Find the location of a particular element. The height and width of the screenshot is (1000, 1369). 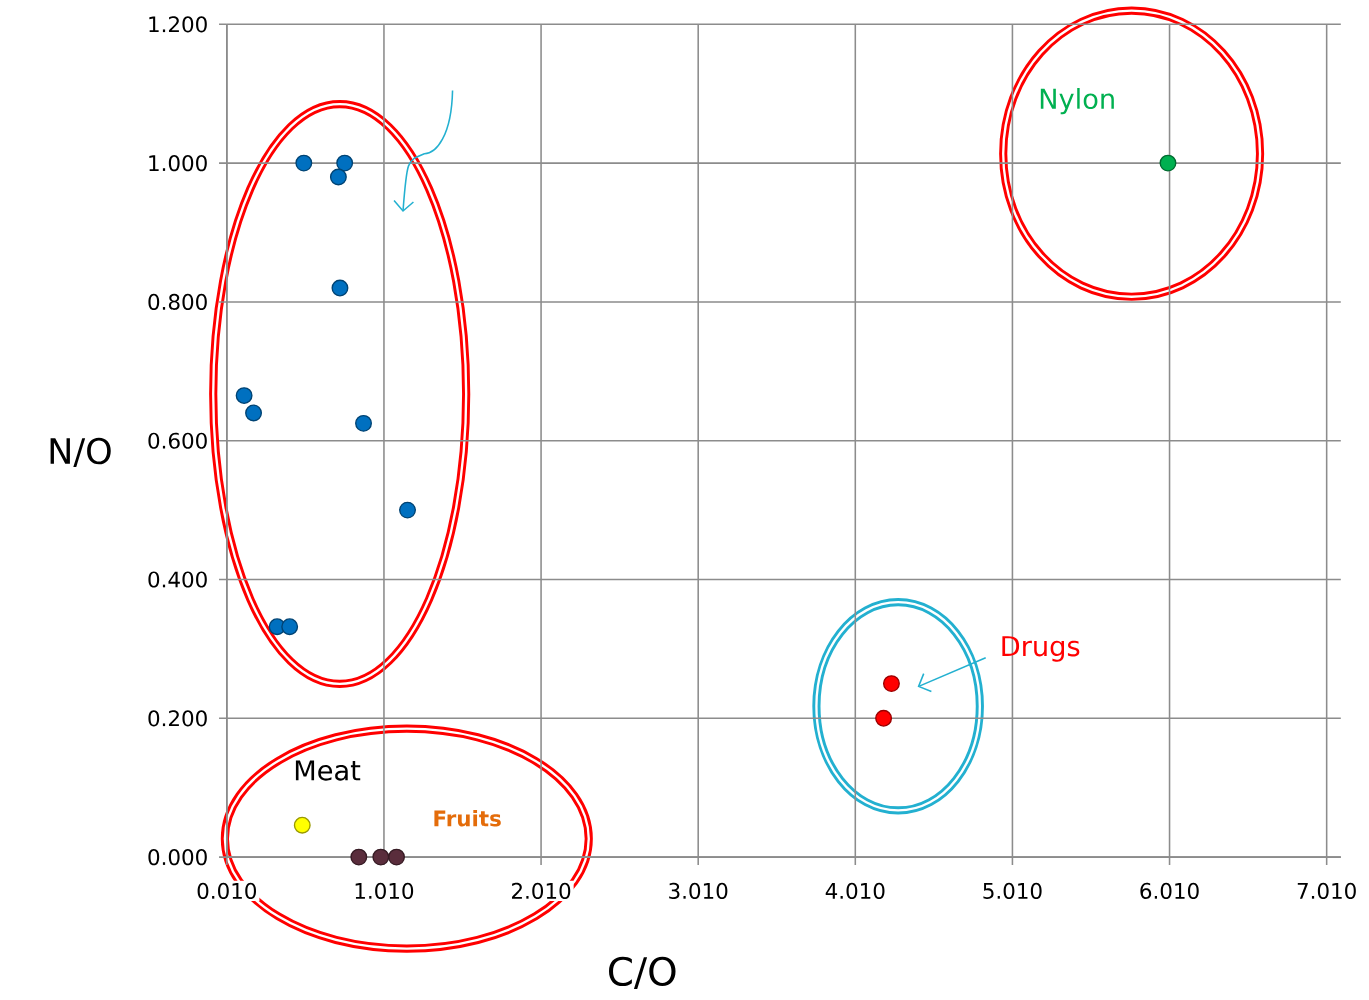

x-tick-label: 0.010 is located at coordinates (227, 890).